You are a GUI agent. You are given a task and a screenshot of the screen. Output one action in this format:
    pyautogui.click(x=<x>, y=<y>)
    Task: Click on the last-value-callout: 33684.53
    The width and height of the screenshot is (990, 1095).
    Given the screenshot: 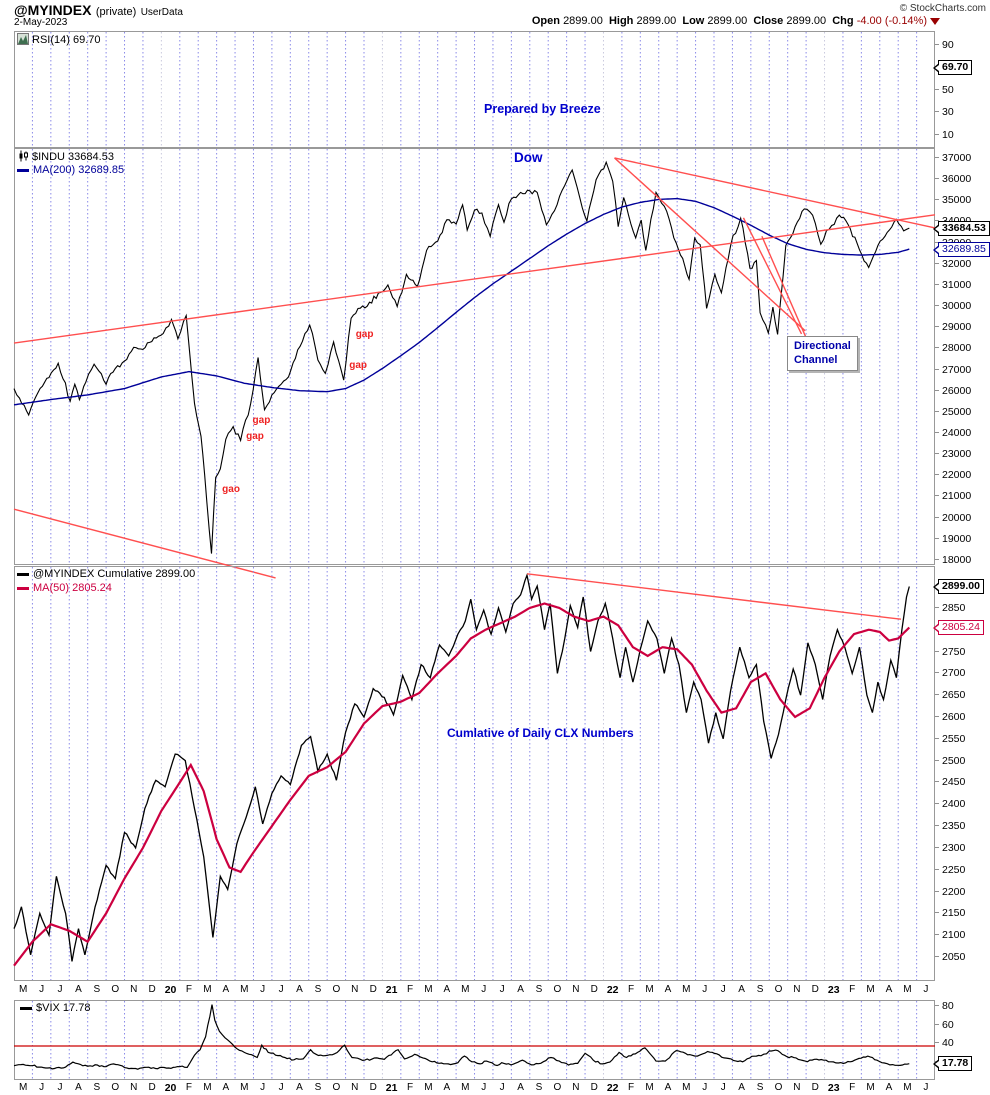 What is the action you would take?
    pyautogui.click(x=961, y=228)
    